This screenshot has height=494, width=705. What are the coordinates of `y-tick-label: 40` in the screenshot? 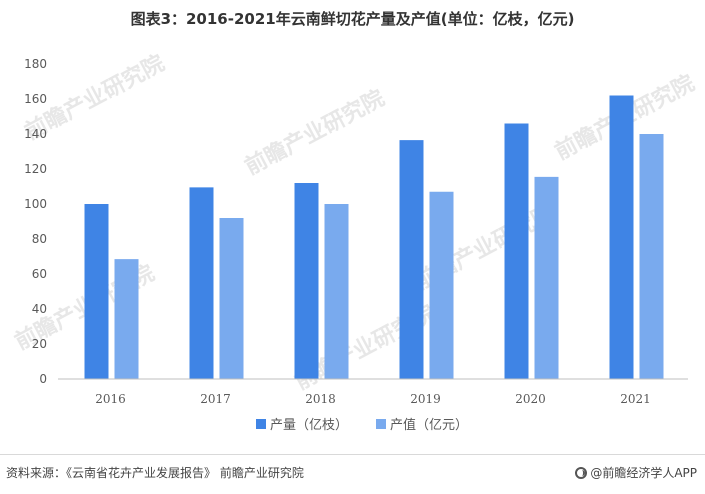 It's located at (39, 309).